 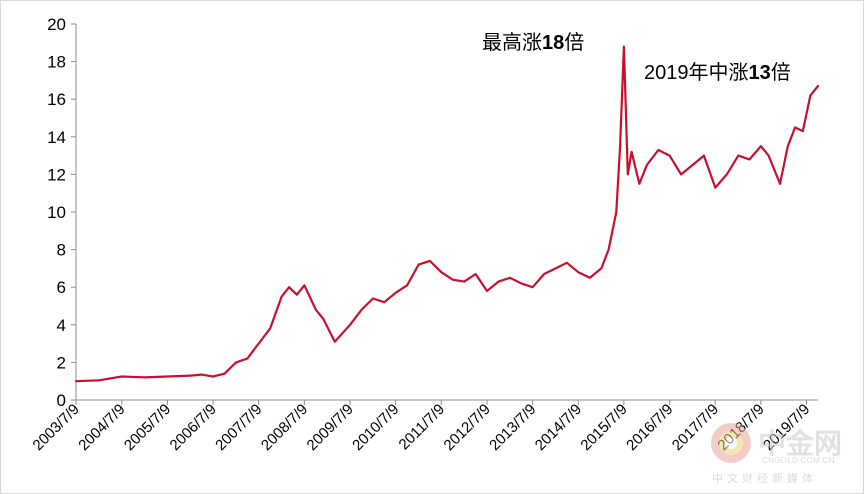 What do you see at coordinates (56, 24) in the screenshot?
I see `y-tick-label: 20` at bounding box center [56, 24].